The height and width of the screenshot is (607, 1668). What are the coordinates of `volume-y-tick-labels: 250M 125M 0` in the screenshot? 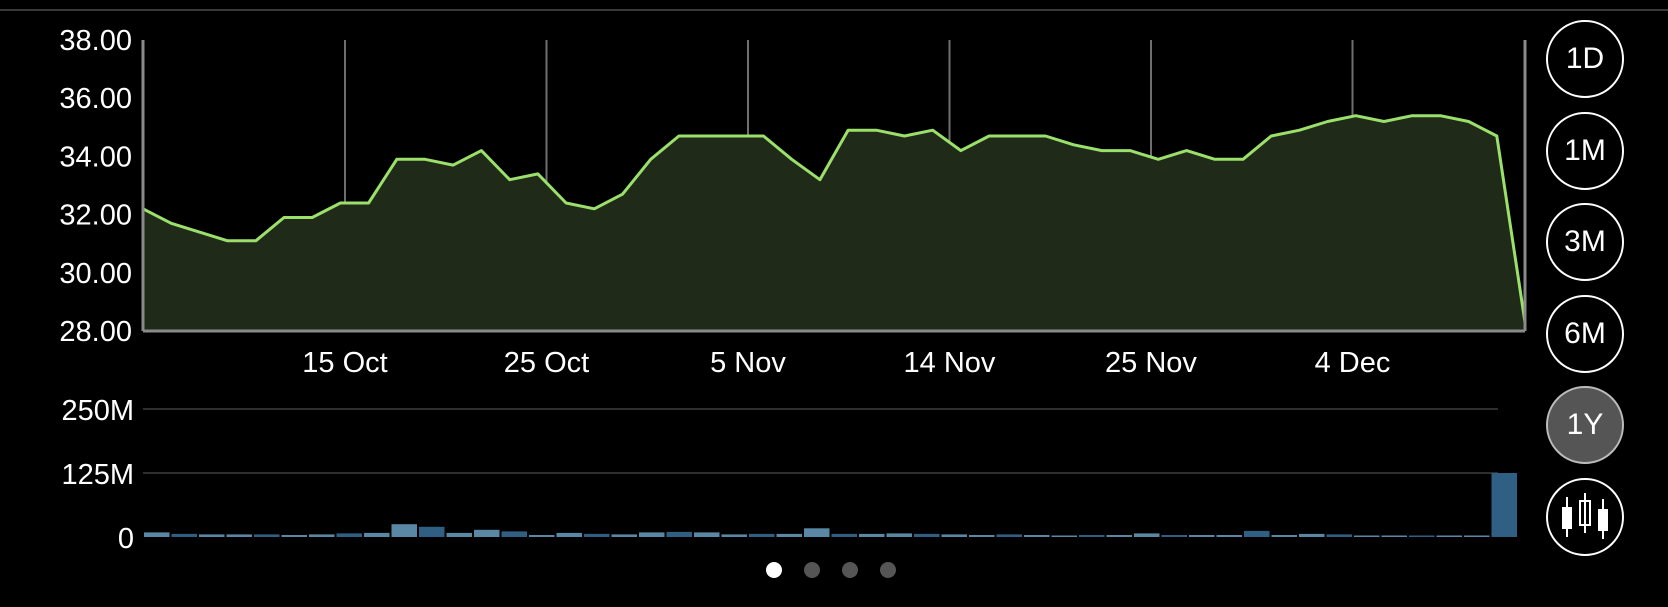 It's located at (97, 475).